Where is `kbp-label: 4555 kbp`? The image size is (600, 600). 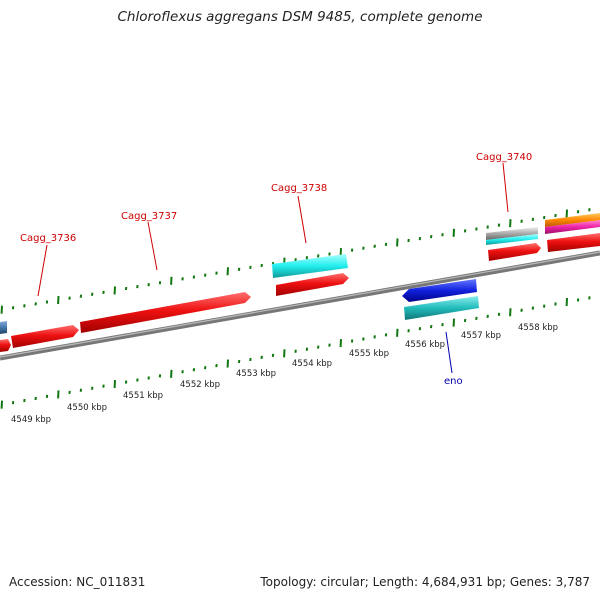
kbp-label: 4555 kbp is located at coordinates (369, 354).